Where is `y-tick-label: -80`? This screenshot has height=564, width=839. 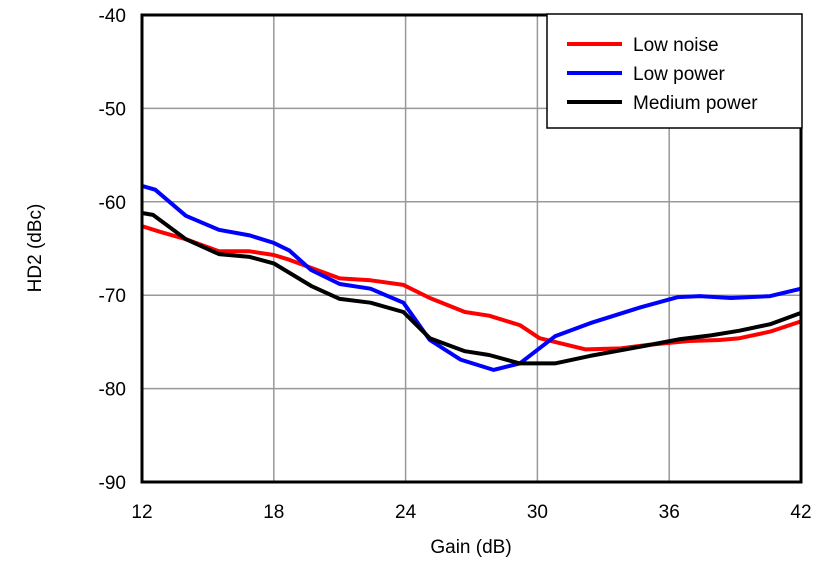
y-tick-label: -80 is located at coordinates (112, 390).